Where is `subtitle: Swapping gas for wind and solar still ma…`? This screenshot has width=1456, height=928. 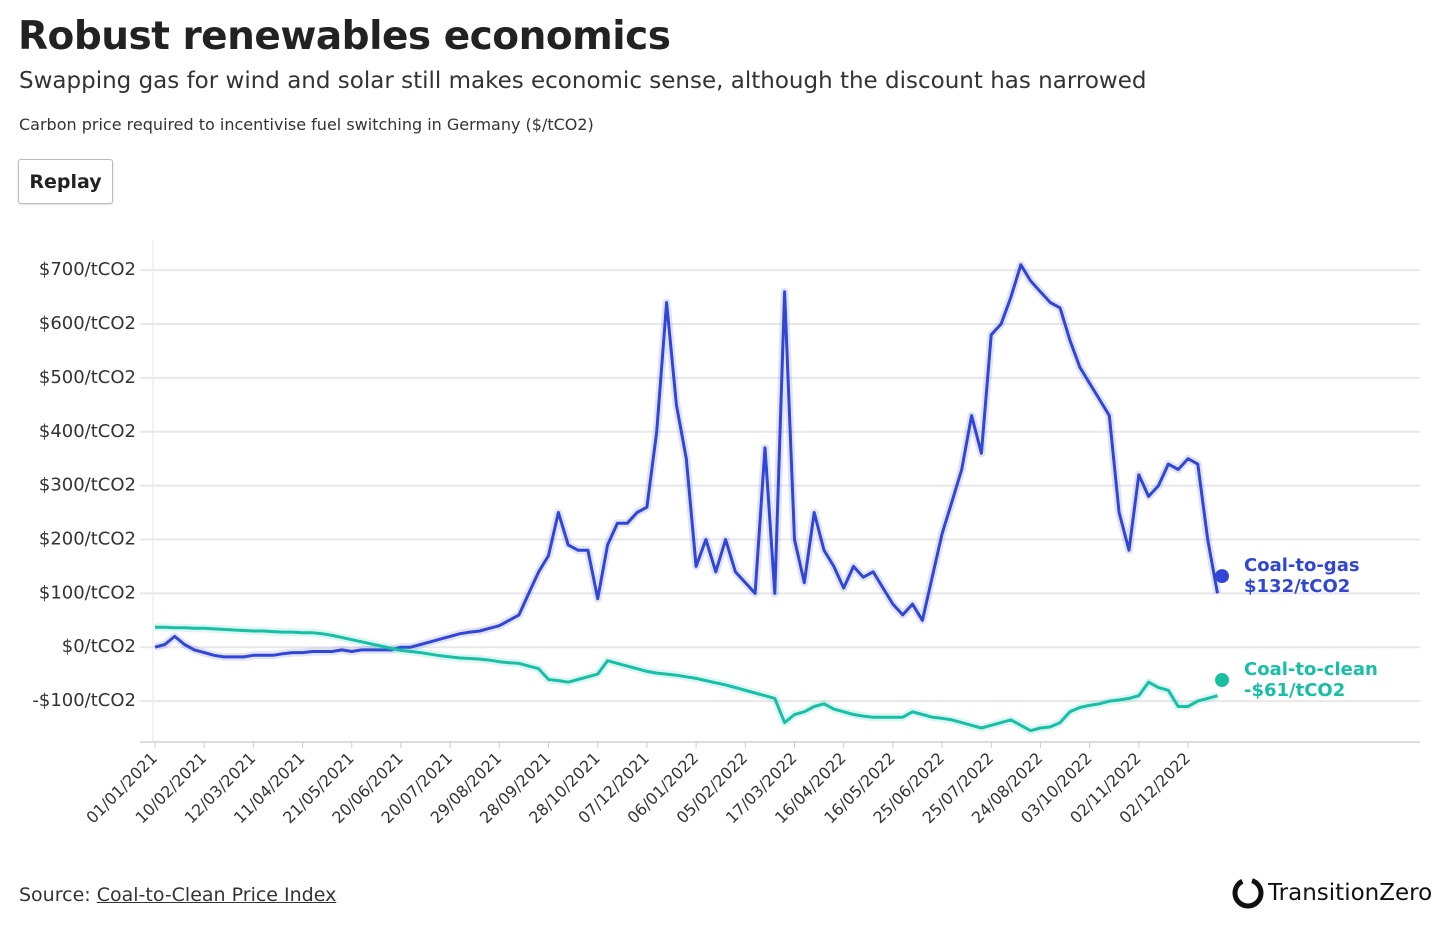
subtitle: Swapping gas for wind and solar still ma… is located at coordinates (583, 81).